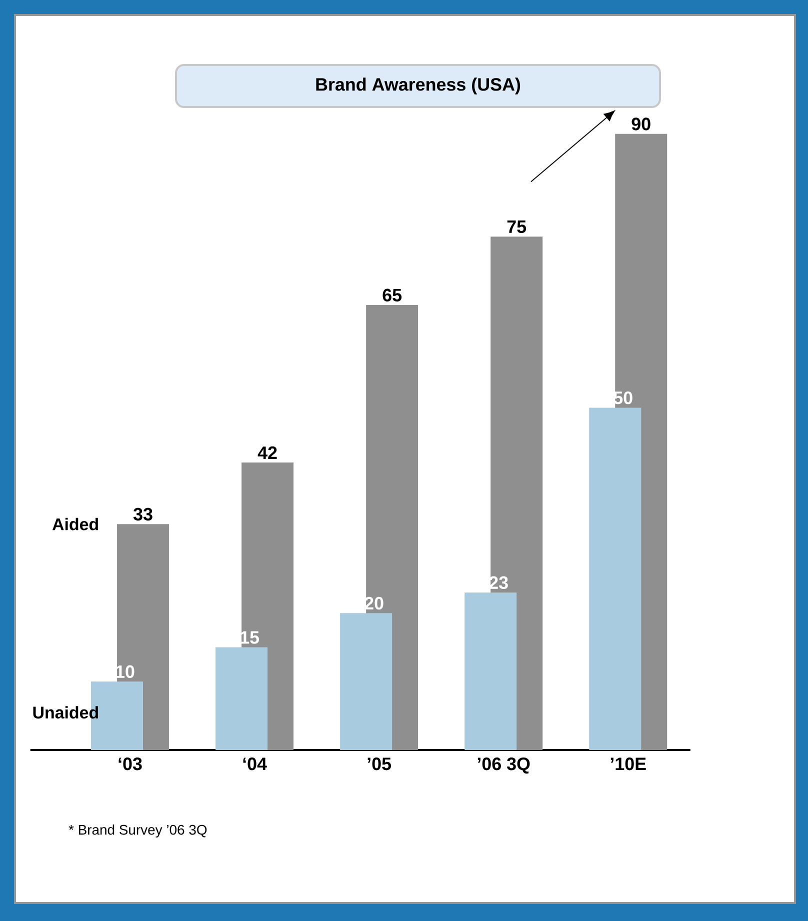 This screenshot has height=921, width=808. What do you see at coordinates (250, 637) in the screenshot?
I see `data-label: 15` at bounding box center [250, 637].